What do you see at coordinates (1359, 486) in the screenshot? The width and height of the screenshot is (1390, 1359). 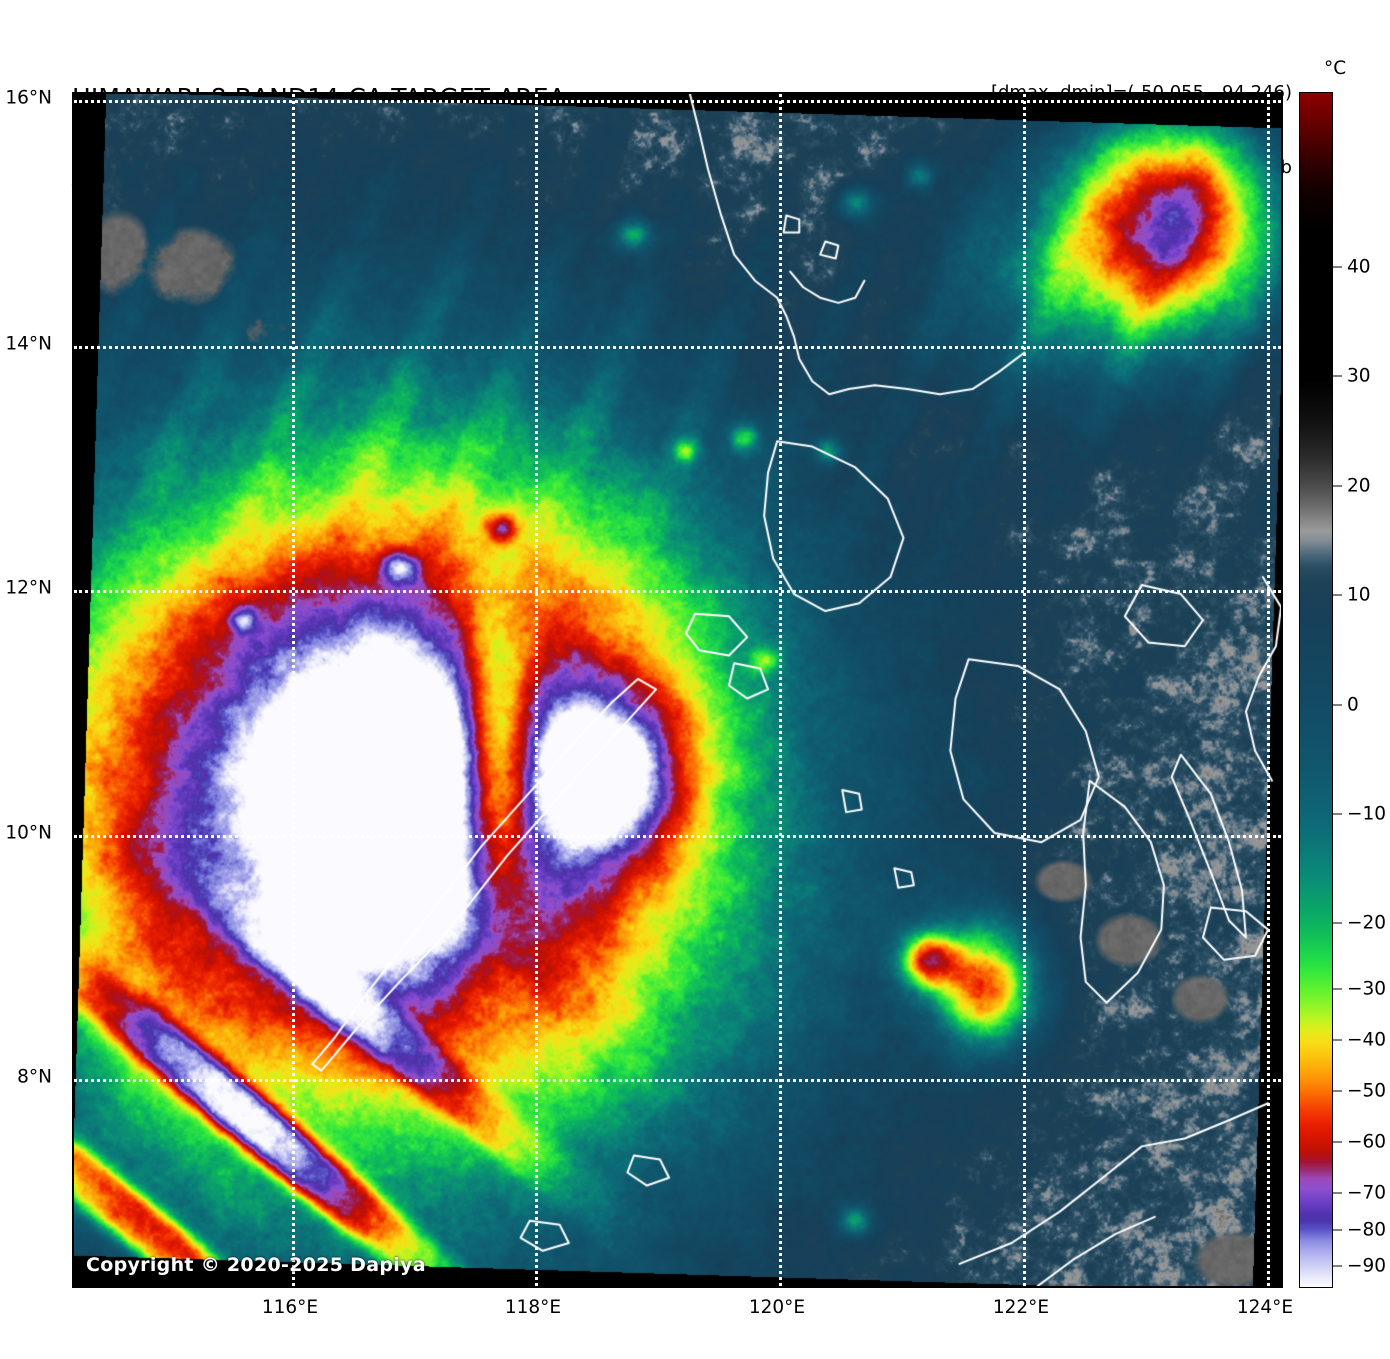 I see `colorbar-label-20: 20` at bounding box center [1359, 486].